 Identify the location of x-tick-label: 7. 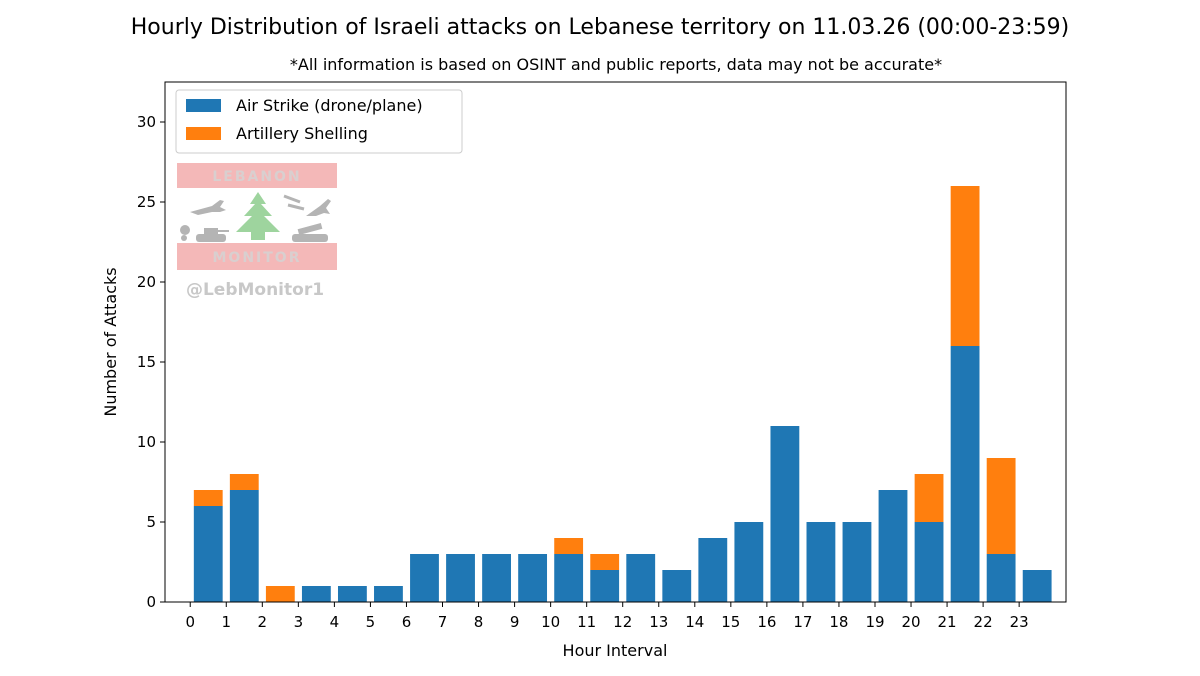
(443, 622).